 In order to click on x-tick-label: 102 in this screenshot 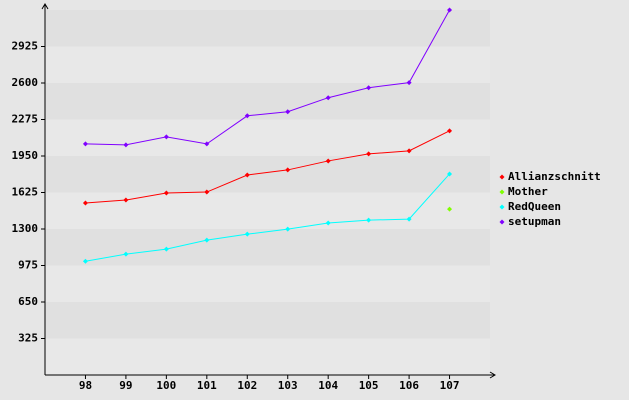, I will do `click(247, 385)`.